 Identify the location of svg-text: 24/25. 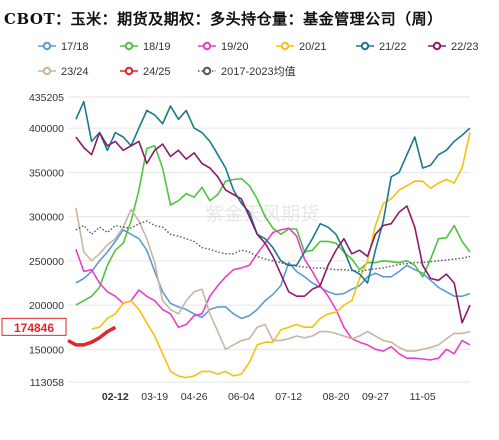
(157, 72).